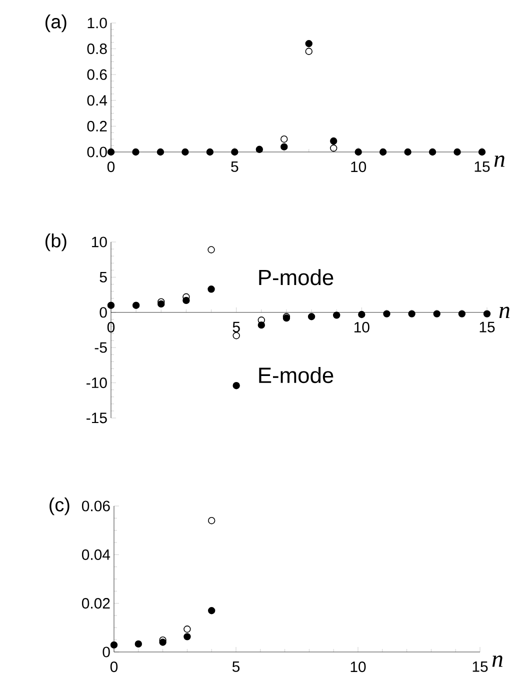 The height and width of the screenshot is (686, 521). Describe the element at coordinates (97, 100) in the screenshot. I see `y-tick-label: 0.4` at that location.